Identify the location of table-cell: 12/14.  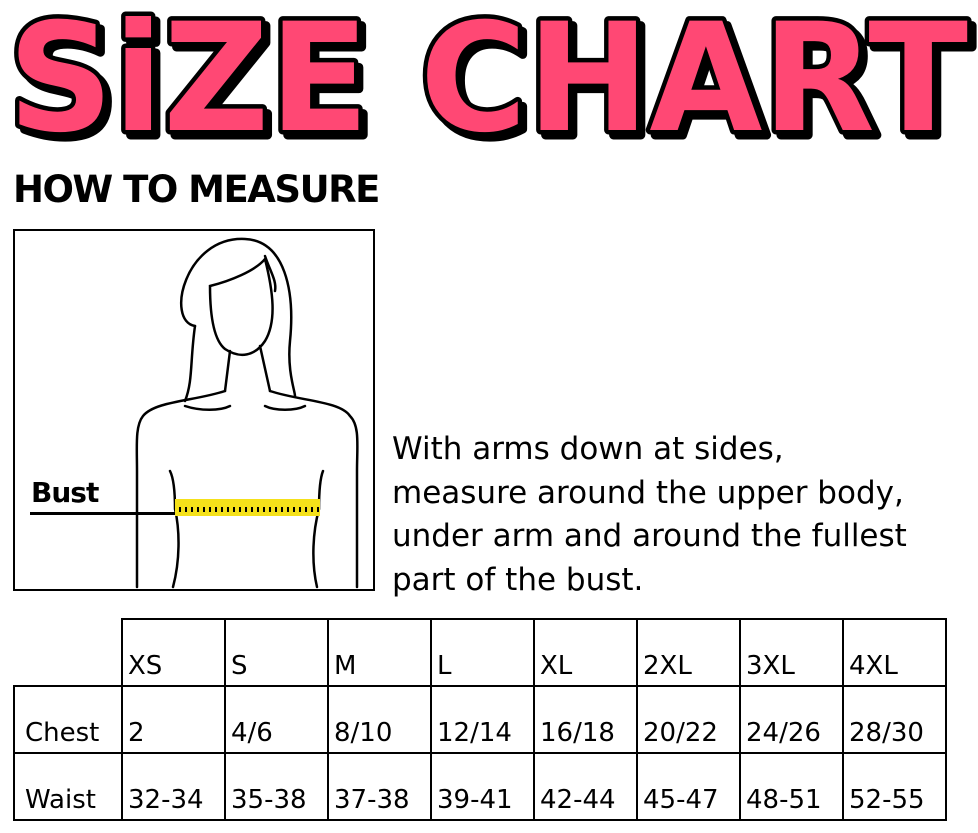
(482, 719).